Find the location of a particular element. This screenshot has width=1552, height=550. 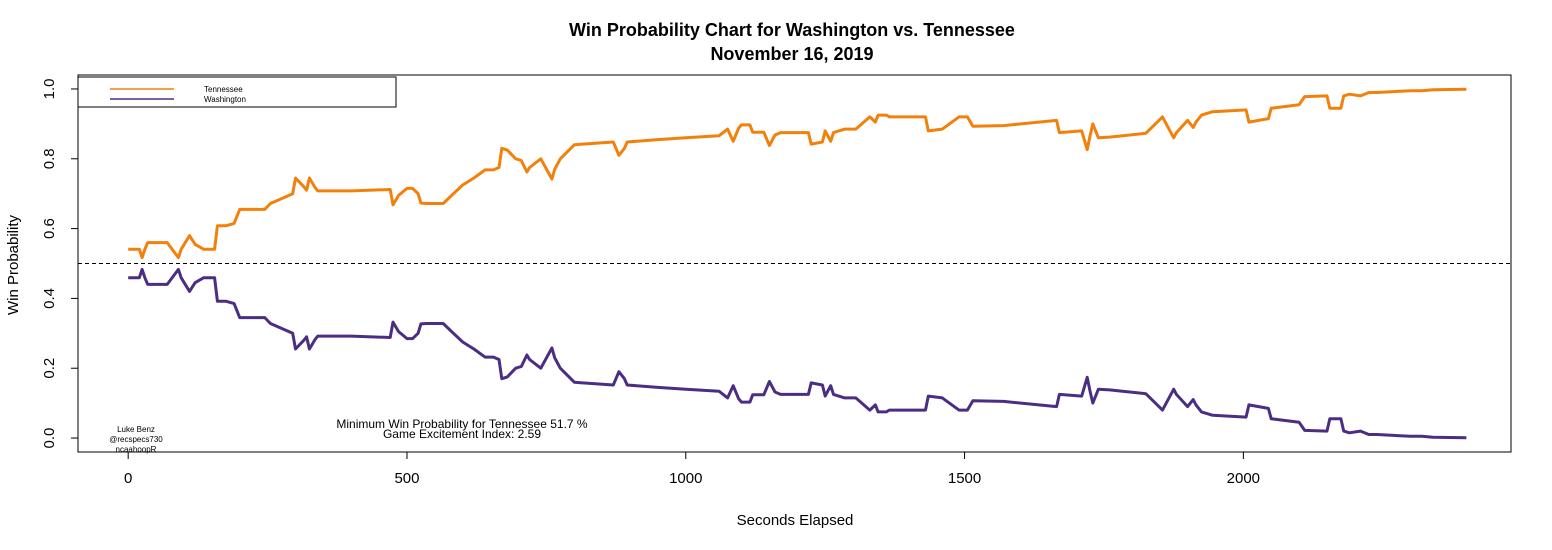

legend: Tennessee Washington is located at coordinates (237, 92).